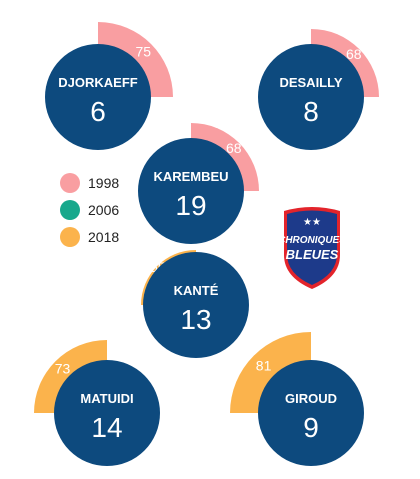 This screenshot has height=479, width=420. I want to click on legend-label-2006: 2006, so click(104, 209).